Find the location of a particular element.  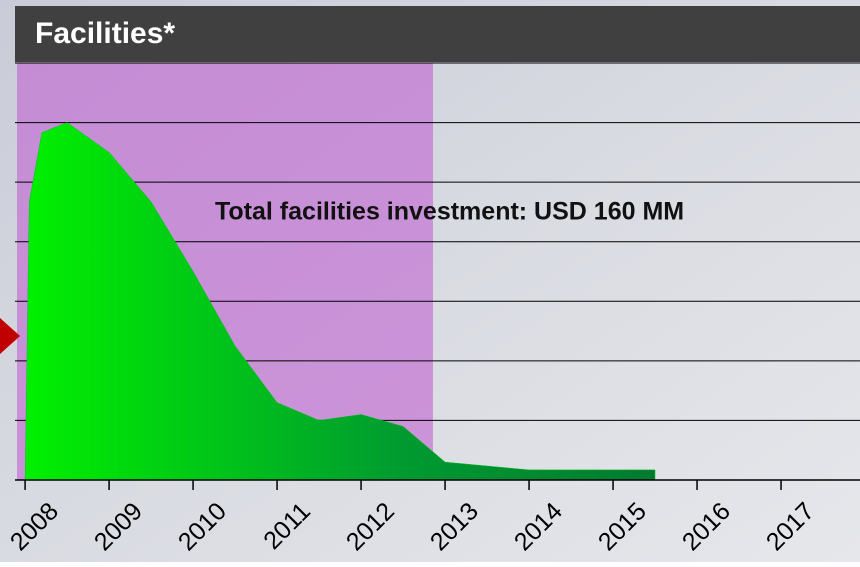

annotation: Total facilities investment: USD 160 MM is located at coordinates (449, 212).